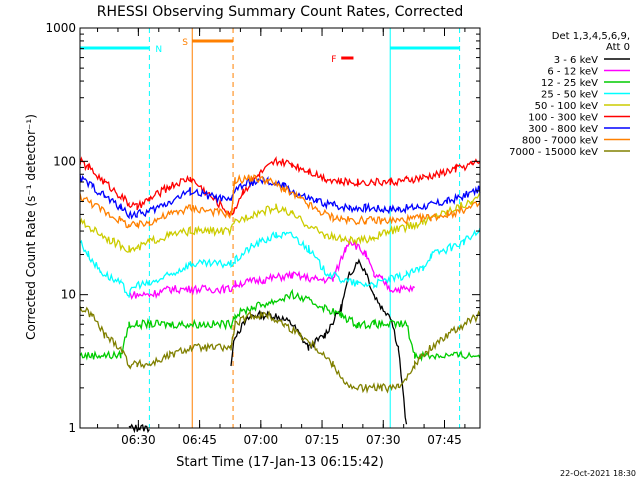  What do you see at coordinates (199, 440) in the screenshot?
I see `x-tick-label: 06:45` at bounding box center [199, 440].